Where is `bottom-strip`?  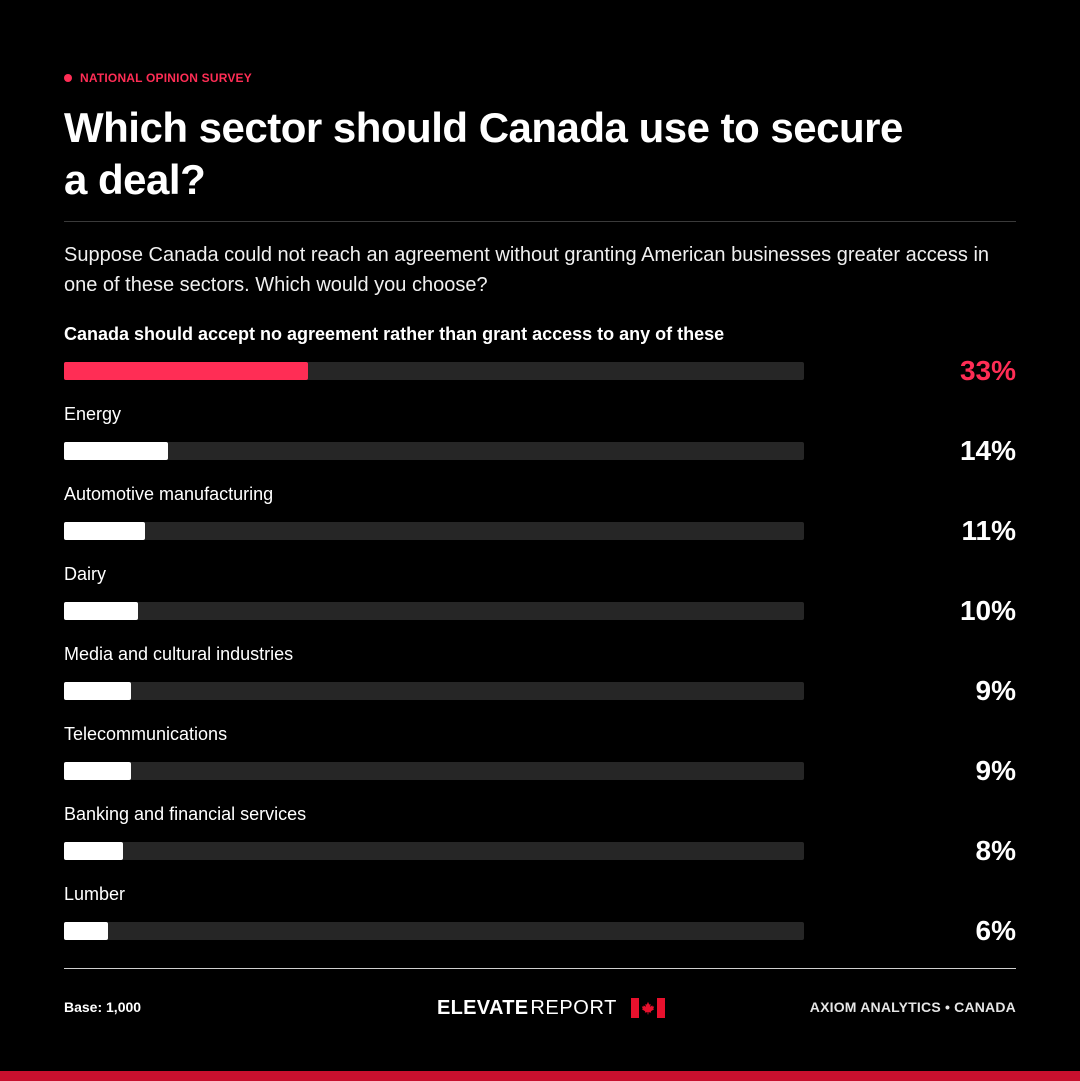 bottom-strip is located at coordinates (540, 1076).